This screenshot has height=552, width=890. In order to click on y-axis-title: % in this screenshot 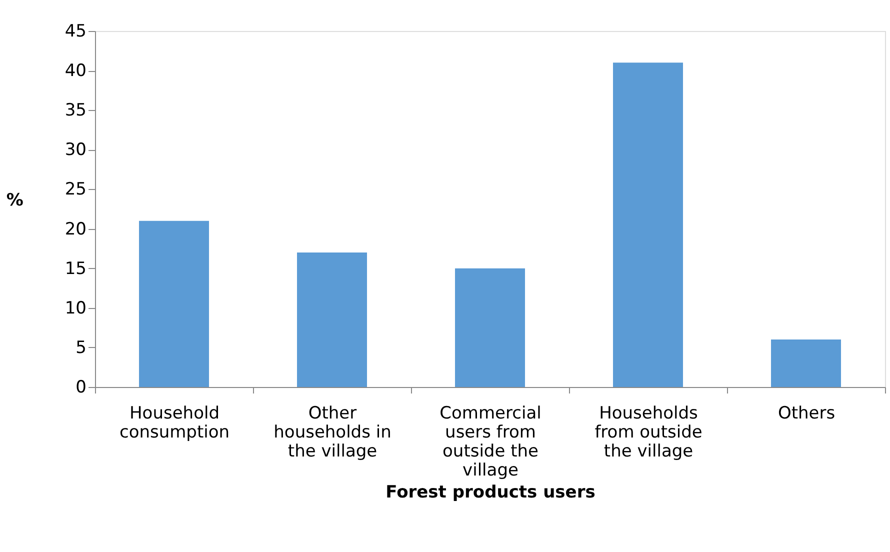, I will do `click(15, 200)`.